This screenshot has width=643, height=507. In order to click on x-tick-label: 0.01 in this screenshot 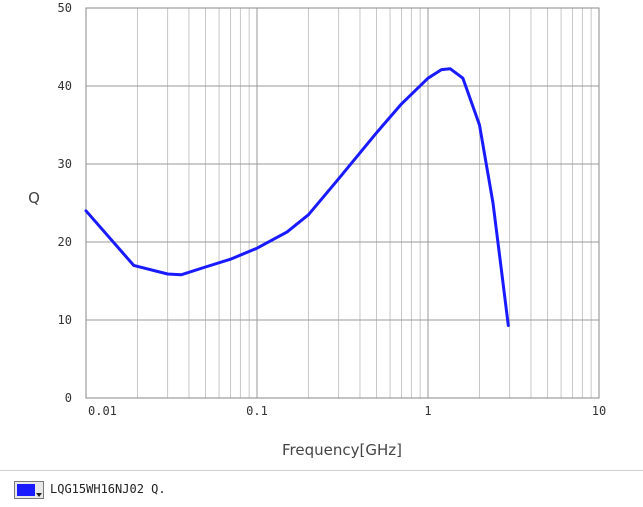, I will do `click(102, 411)`.